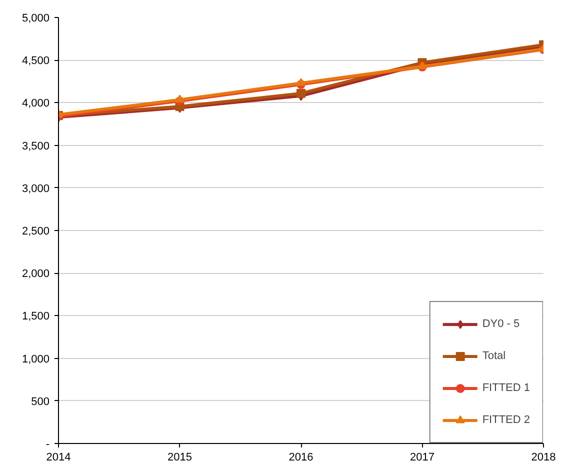  Describe the element at coordinates (36, 359) in the screenshot. I see `y-tick-label: 1,000` at that location.